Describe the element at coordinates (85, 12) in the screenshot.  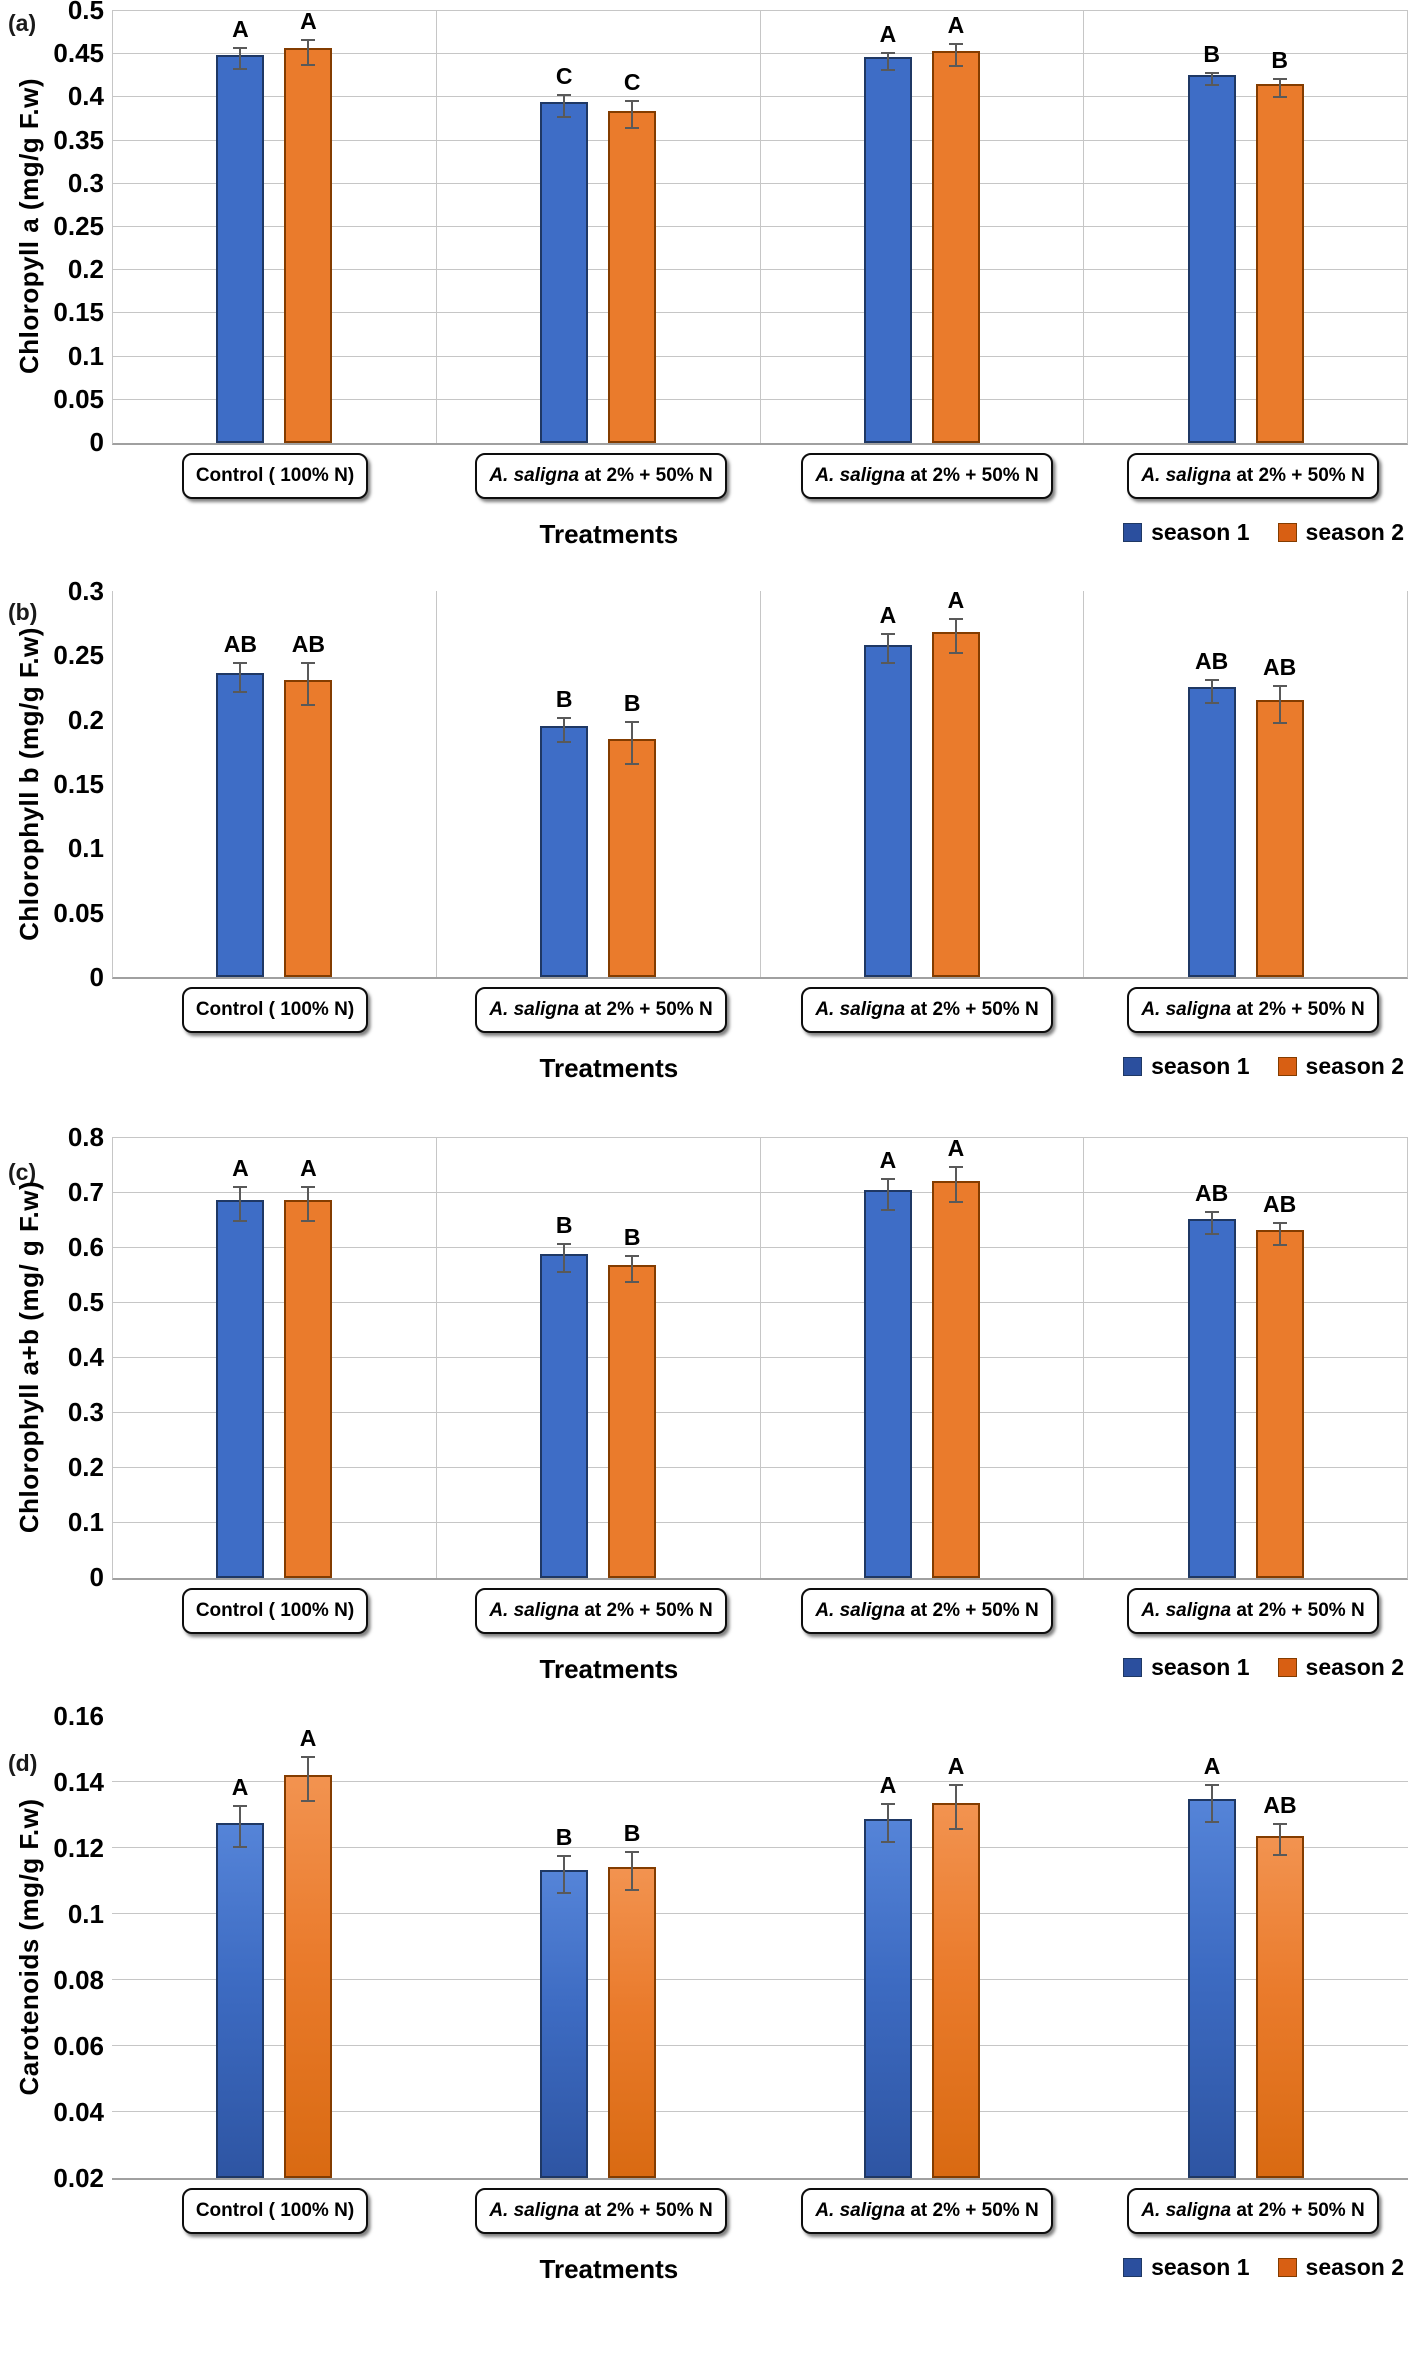
I see `y-tick-label: 0.5` at that location.